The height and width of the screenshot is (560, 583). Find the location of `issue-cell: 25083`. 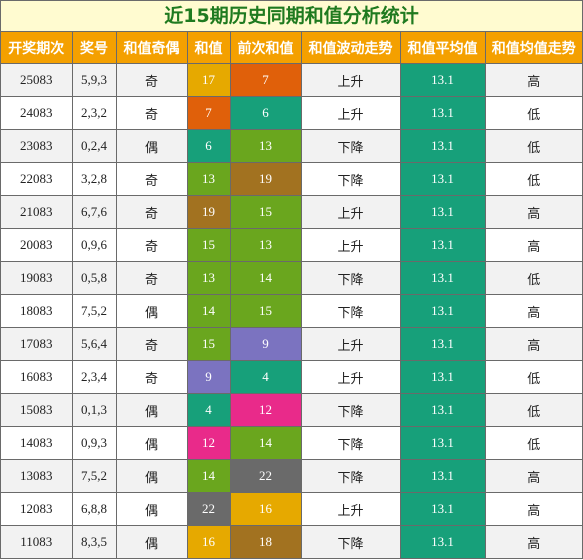

issue-cell: 25083 is located at coordinates (37, 80).